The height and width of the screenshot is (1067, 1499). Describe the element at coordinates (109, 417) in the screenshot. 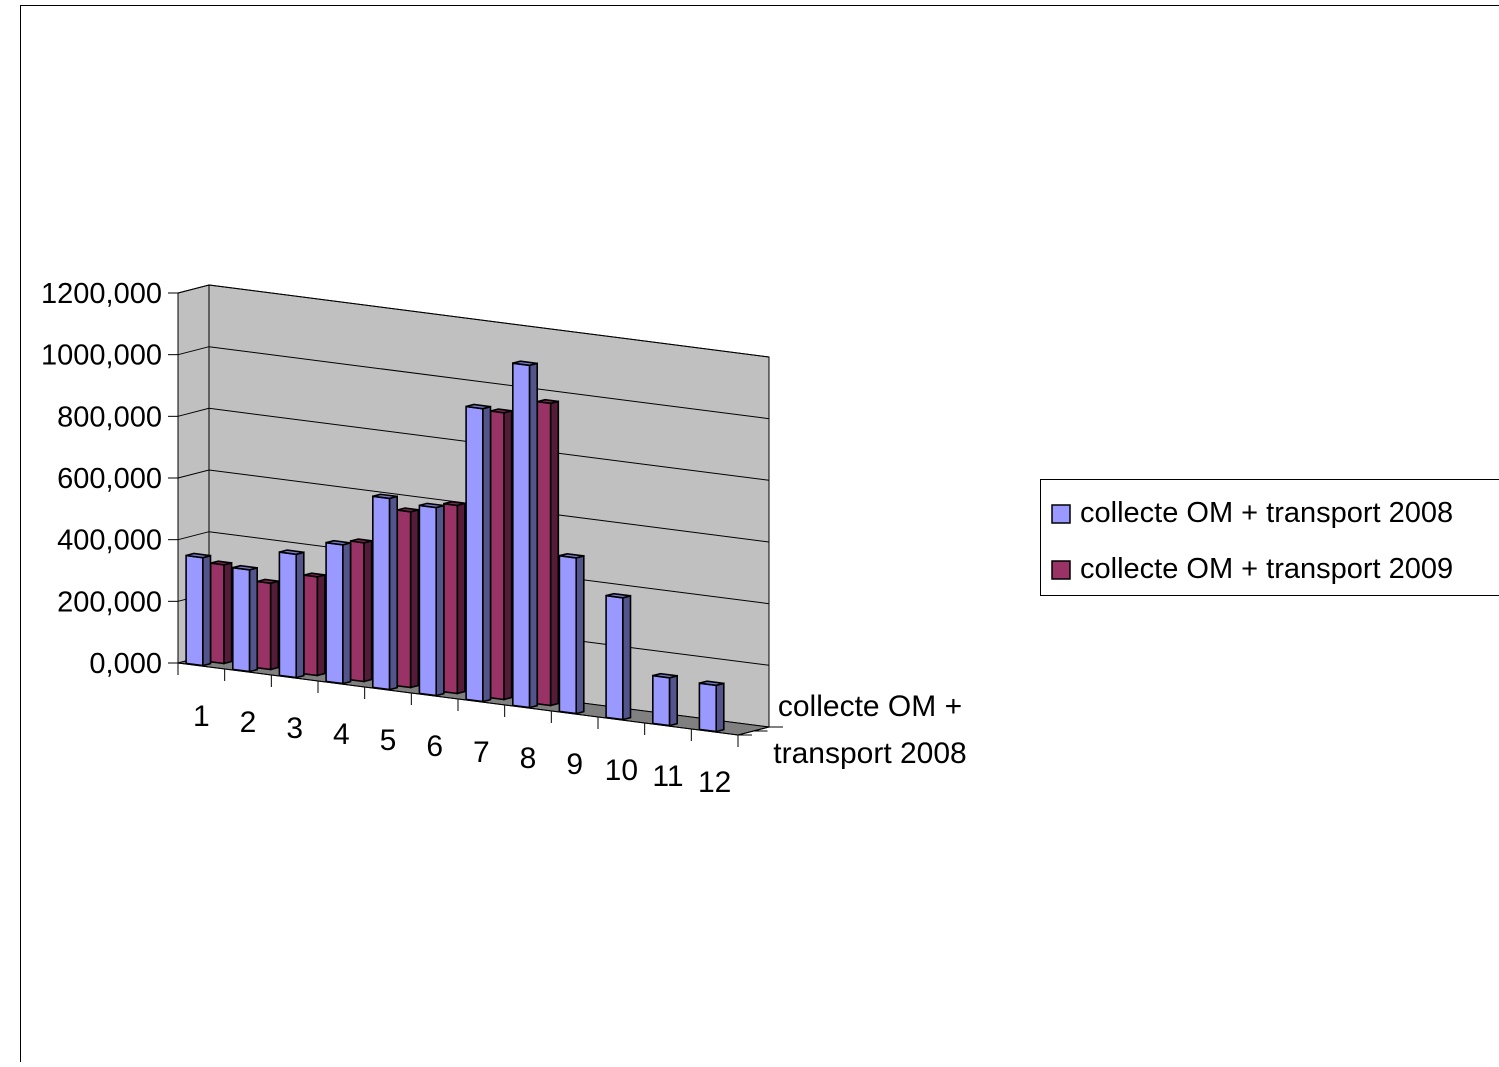

I see `y-tick-label: 800,000` at that location.